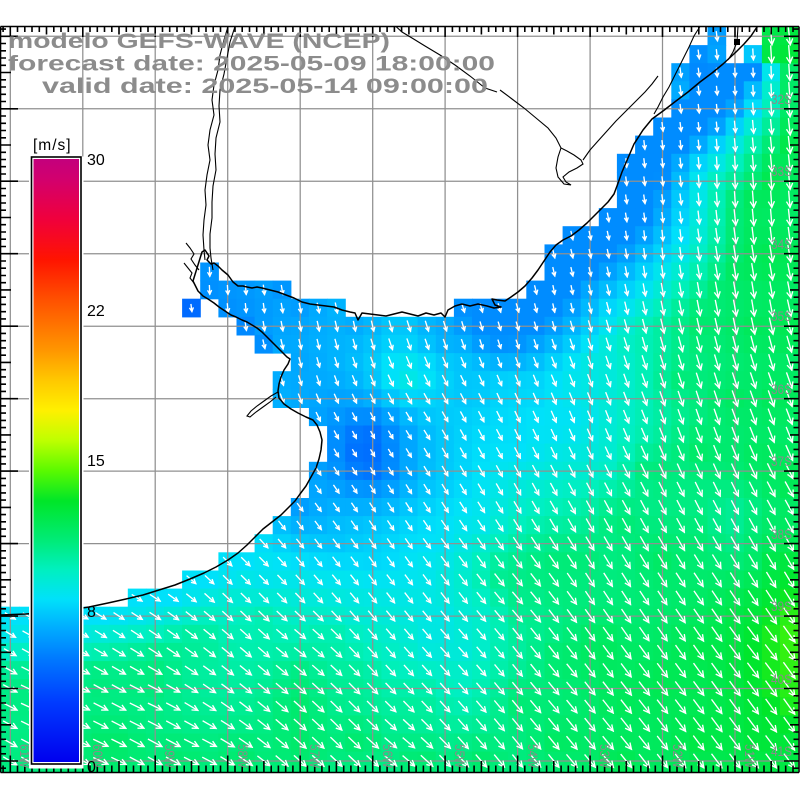 The width and height of the screenshot is (800, 805). I want to click on svg-text: 52W, so click(678, 756).